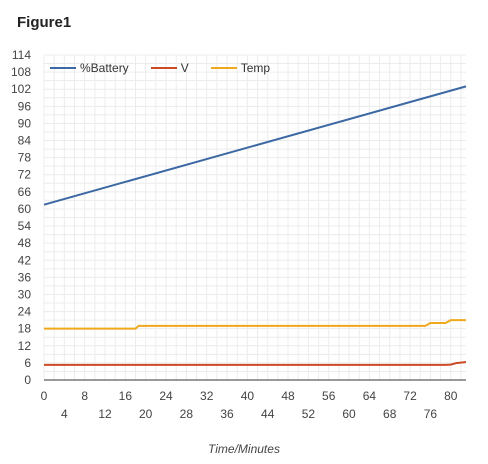 The image size is (488, 464). I want to click on y-tick-label: 84, so click(25, 141).